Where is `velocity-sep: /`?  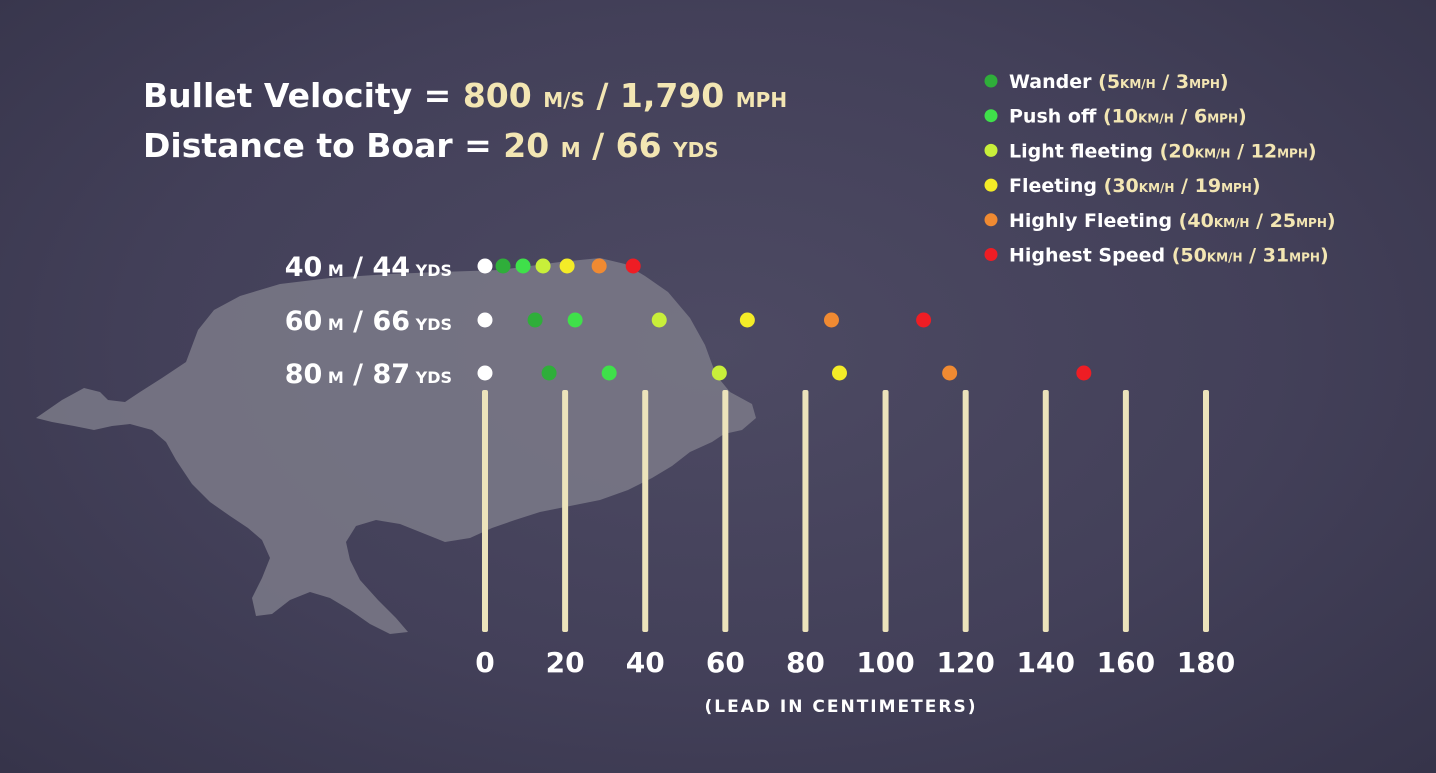
velocity-sep: / is located at coordinates (602, 95).